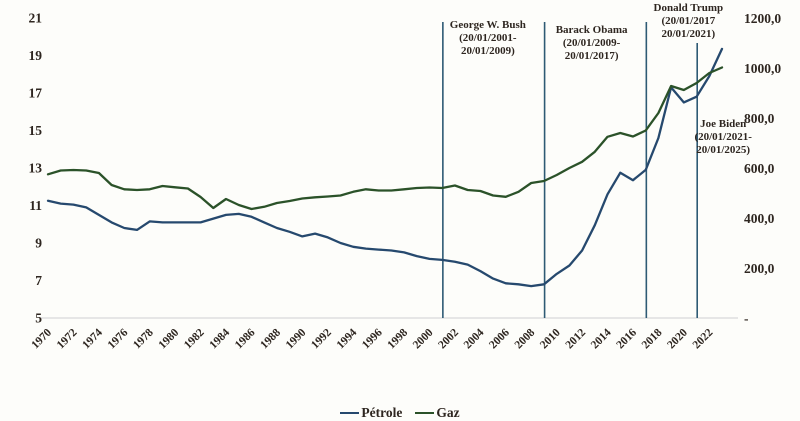 The width and height of the screenshot is (800, 421). I want to click on x-axis-year-label: 1978, so click(143, 338).